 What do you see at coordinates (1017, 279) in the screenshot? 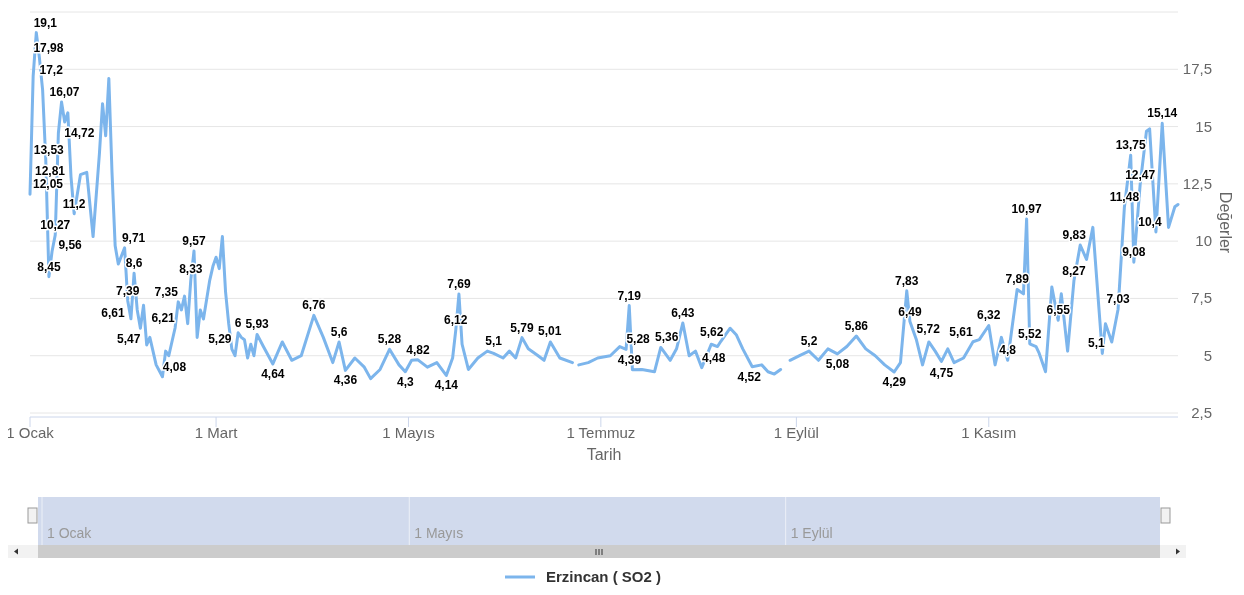
I see `data-label: 7,89` at bounding box center [1017, 279].